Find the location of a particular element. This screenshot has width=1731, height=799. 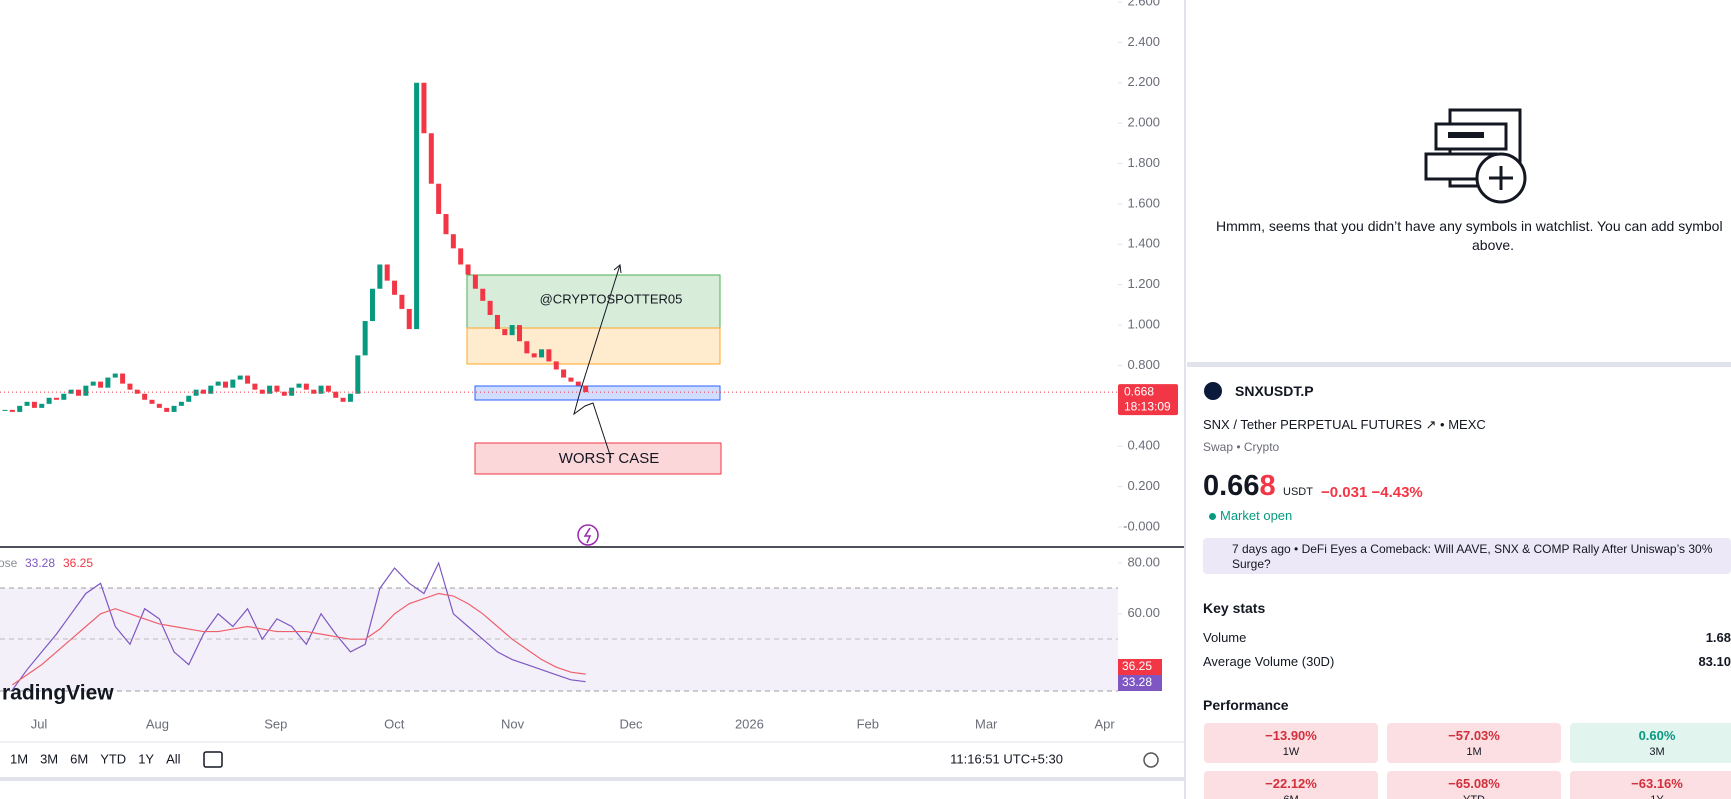

price-tag is located at coordinates (1148, 400).